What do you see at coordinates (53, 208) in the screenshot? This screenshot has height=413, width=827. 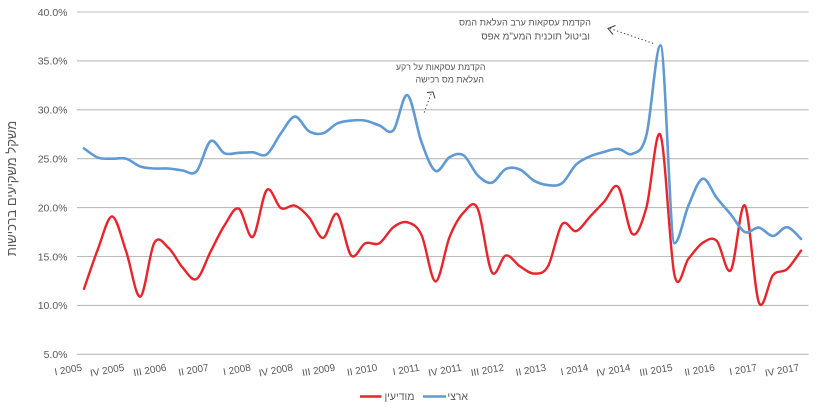 I see `svg-text: 20.0%` at bounding box center [53, 208].